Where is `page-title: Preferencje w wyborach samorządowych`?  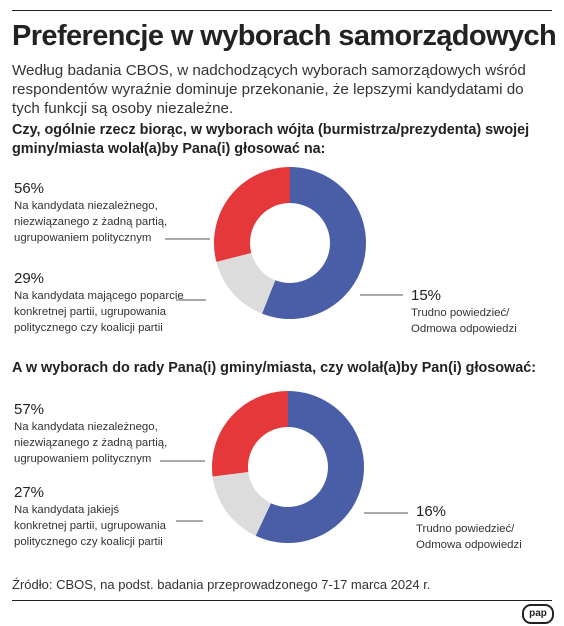
page-title: Preferencje w wyborach samorządowych is located at coordinates (284, 36).